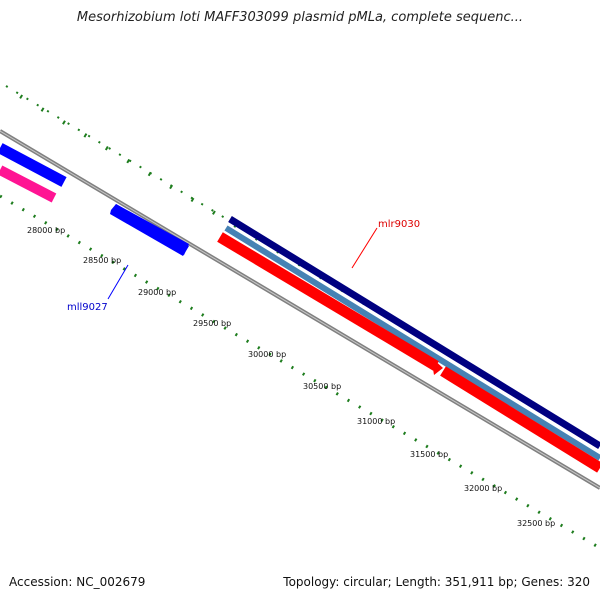  Describe the element at coordinates (28, 184) in the screenshot. I see `feature-pink` at that location.